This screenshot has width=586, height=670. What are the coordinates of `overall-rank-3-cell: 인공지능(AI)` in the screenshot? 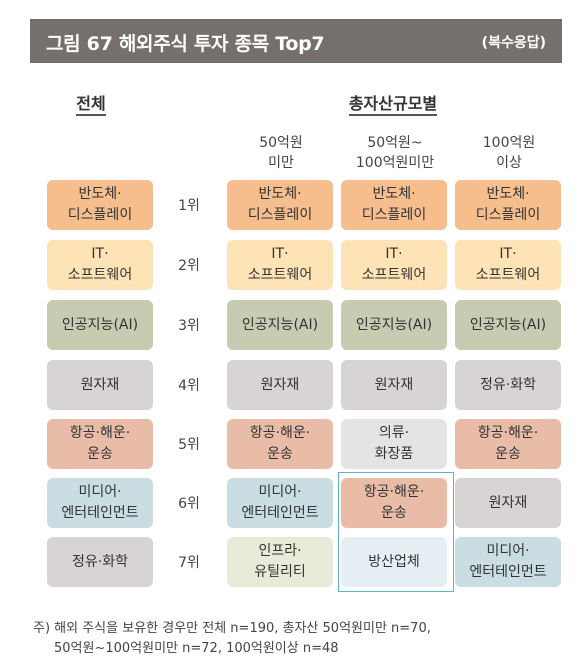 It's located at (100, 325).